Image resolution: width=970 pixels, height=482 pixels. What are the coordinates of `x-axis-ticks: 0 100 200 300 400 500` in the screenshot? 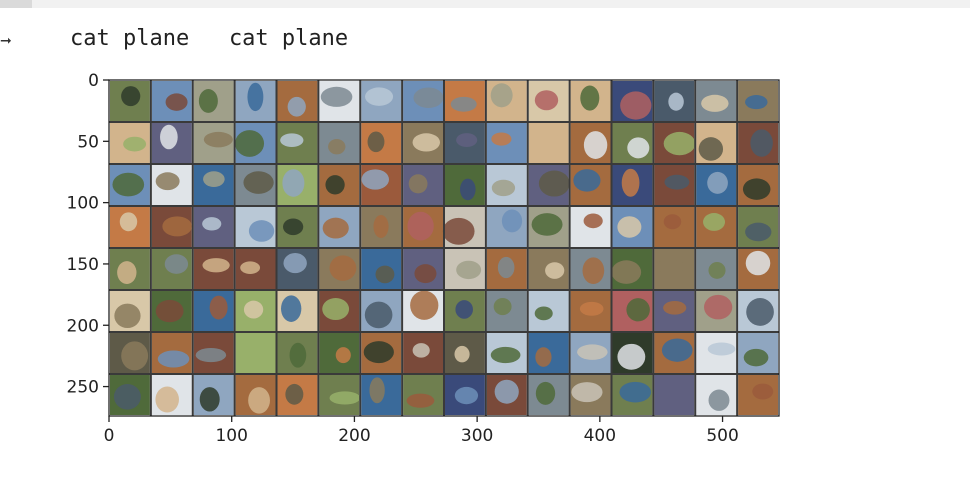 It's located at (421, 431).